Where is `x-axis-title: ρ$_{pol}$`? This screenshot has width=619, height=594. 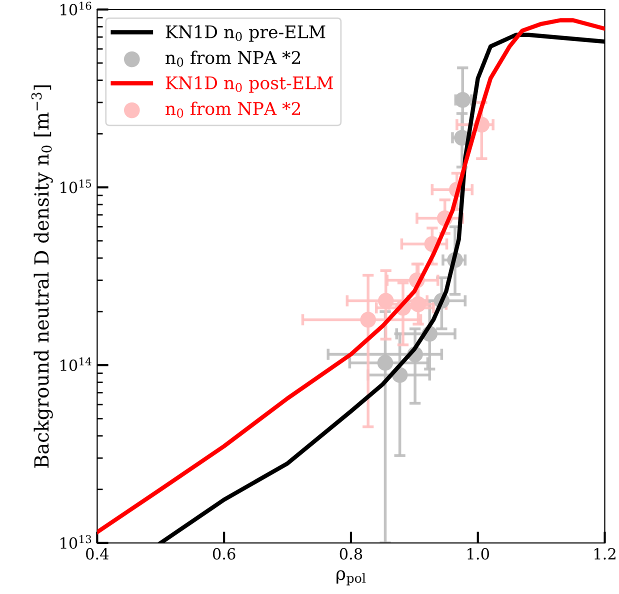 x-axis-title: ρ$_{pol}$ is located at coordinates (351, 578).